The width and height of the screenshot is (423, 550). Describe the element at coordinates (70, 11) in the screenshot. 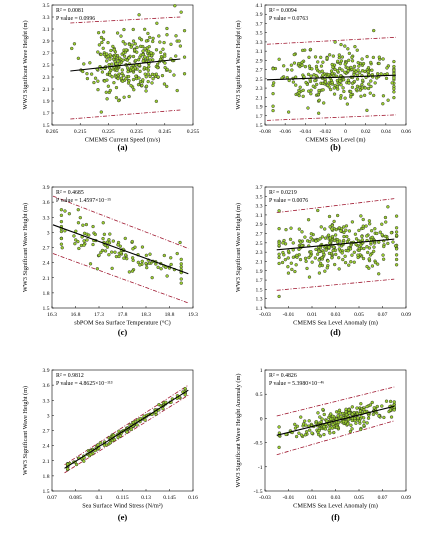

I see `r-squared-annotation: R² = 0.0081` at that location.